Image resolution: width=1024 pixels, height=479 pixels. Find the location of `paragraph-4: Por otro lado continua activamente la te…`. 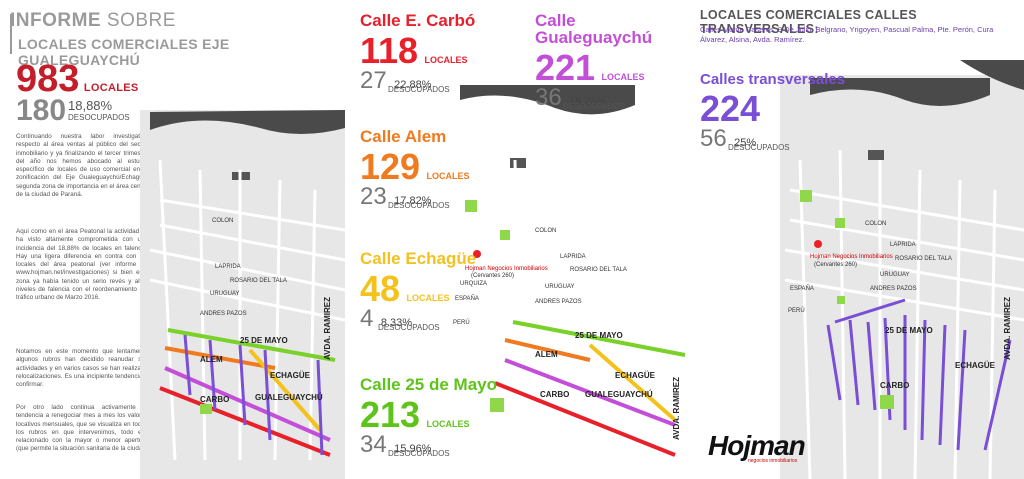

paragraph-4: Por otro lado continua activamente la te… is located at coordinates (82, 428).